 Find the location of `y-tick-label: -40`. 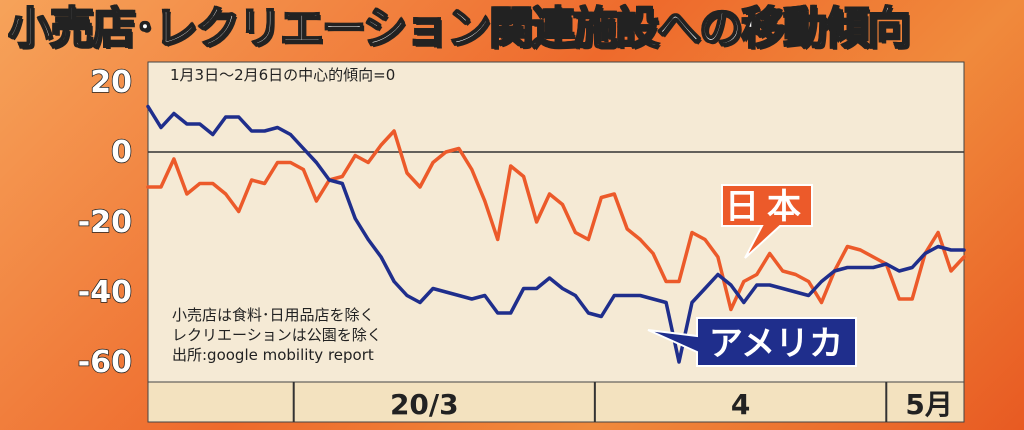

y-tick-label: -40 is located at coordinates (105, 292).